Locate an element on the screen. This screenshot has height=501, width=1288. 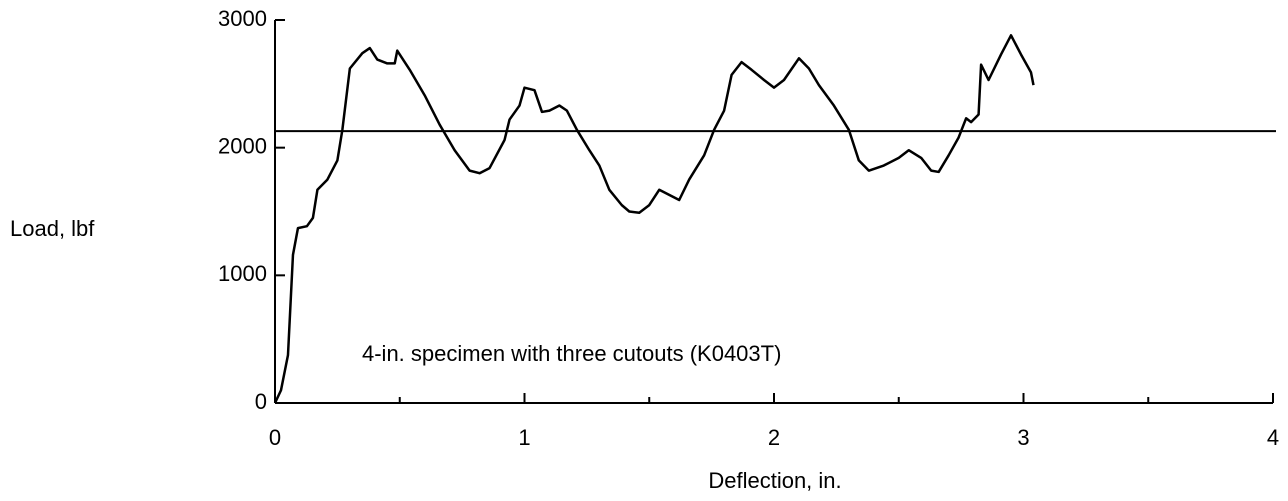
x-tick-label: 3 is located at coordinates (1023, 437).